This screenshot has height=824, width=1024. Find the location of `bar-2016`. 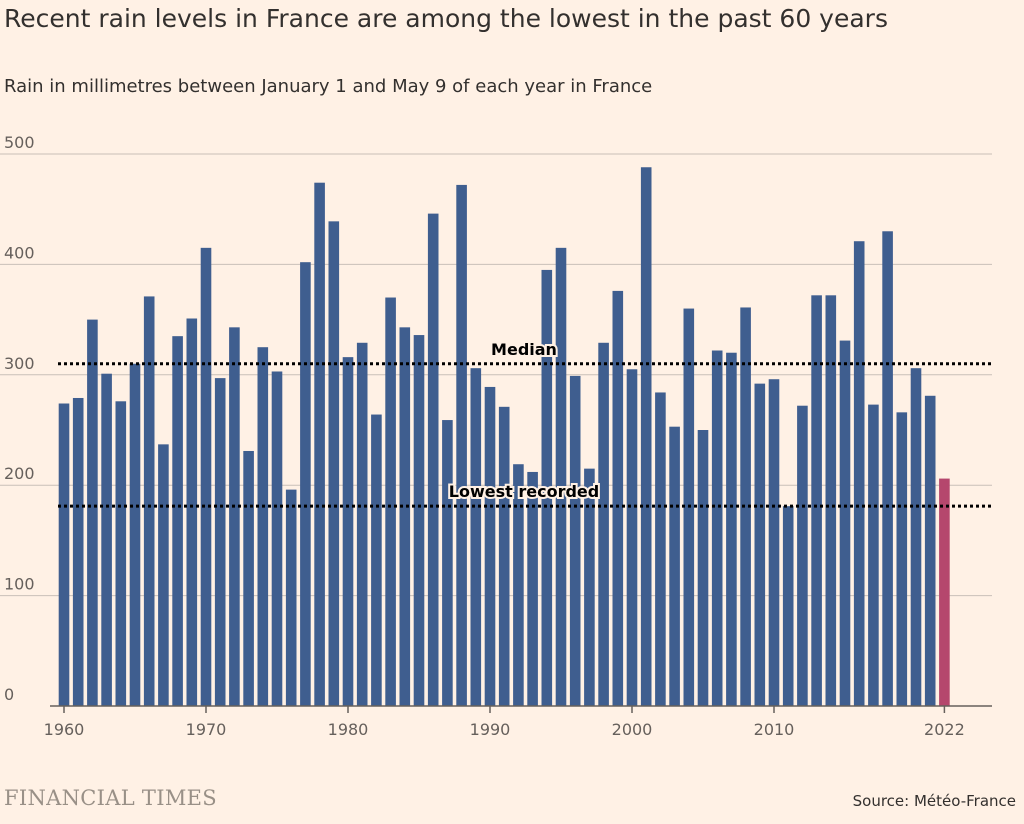

bar-2016 is located at coordinates (859, 473).